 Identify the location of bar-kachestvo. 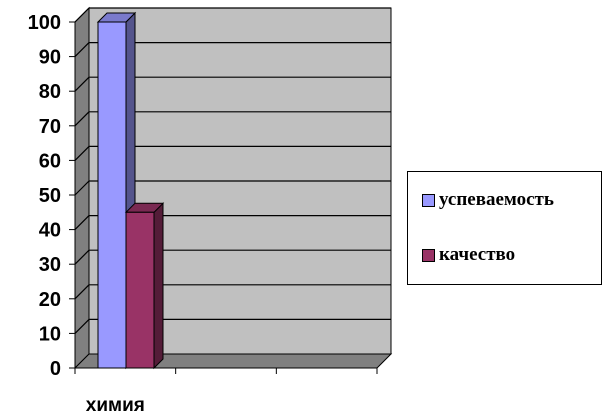
(144, 286).